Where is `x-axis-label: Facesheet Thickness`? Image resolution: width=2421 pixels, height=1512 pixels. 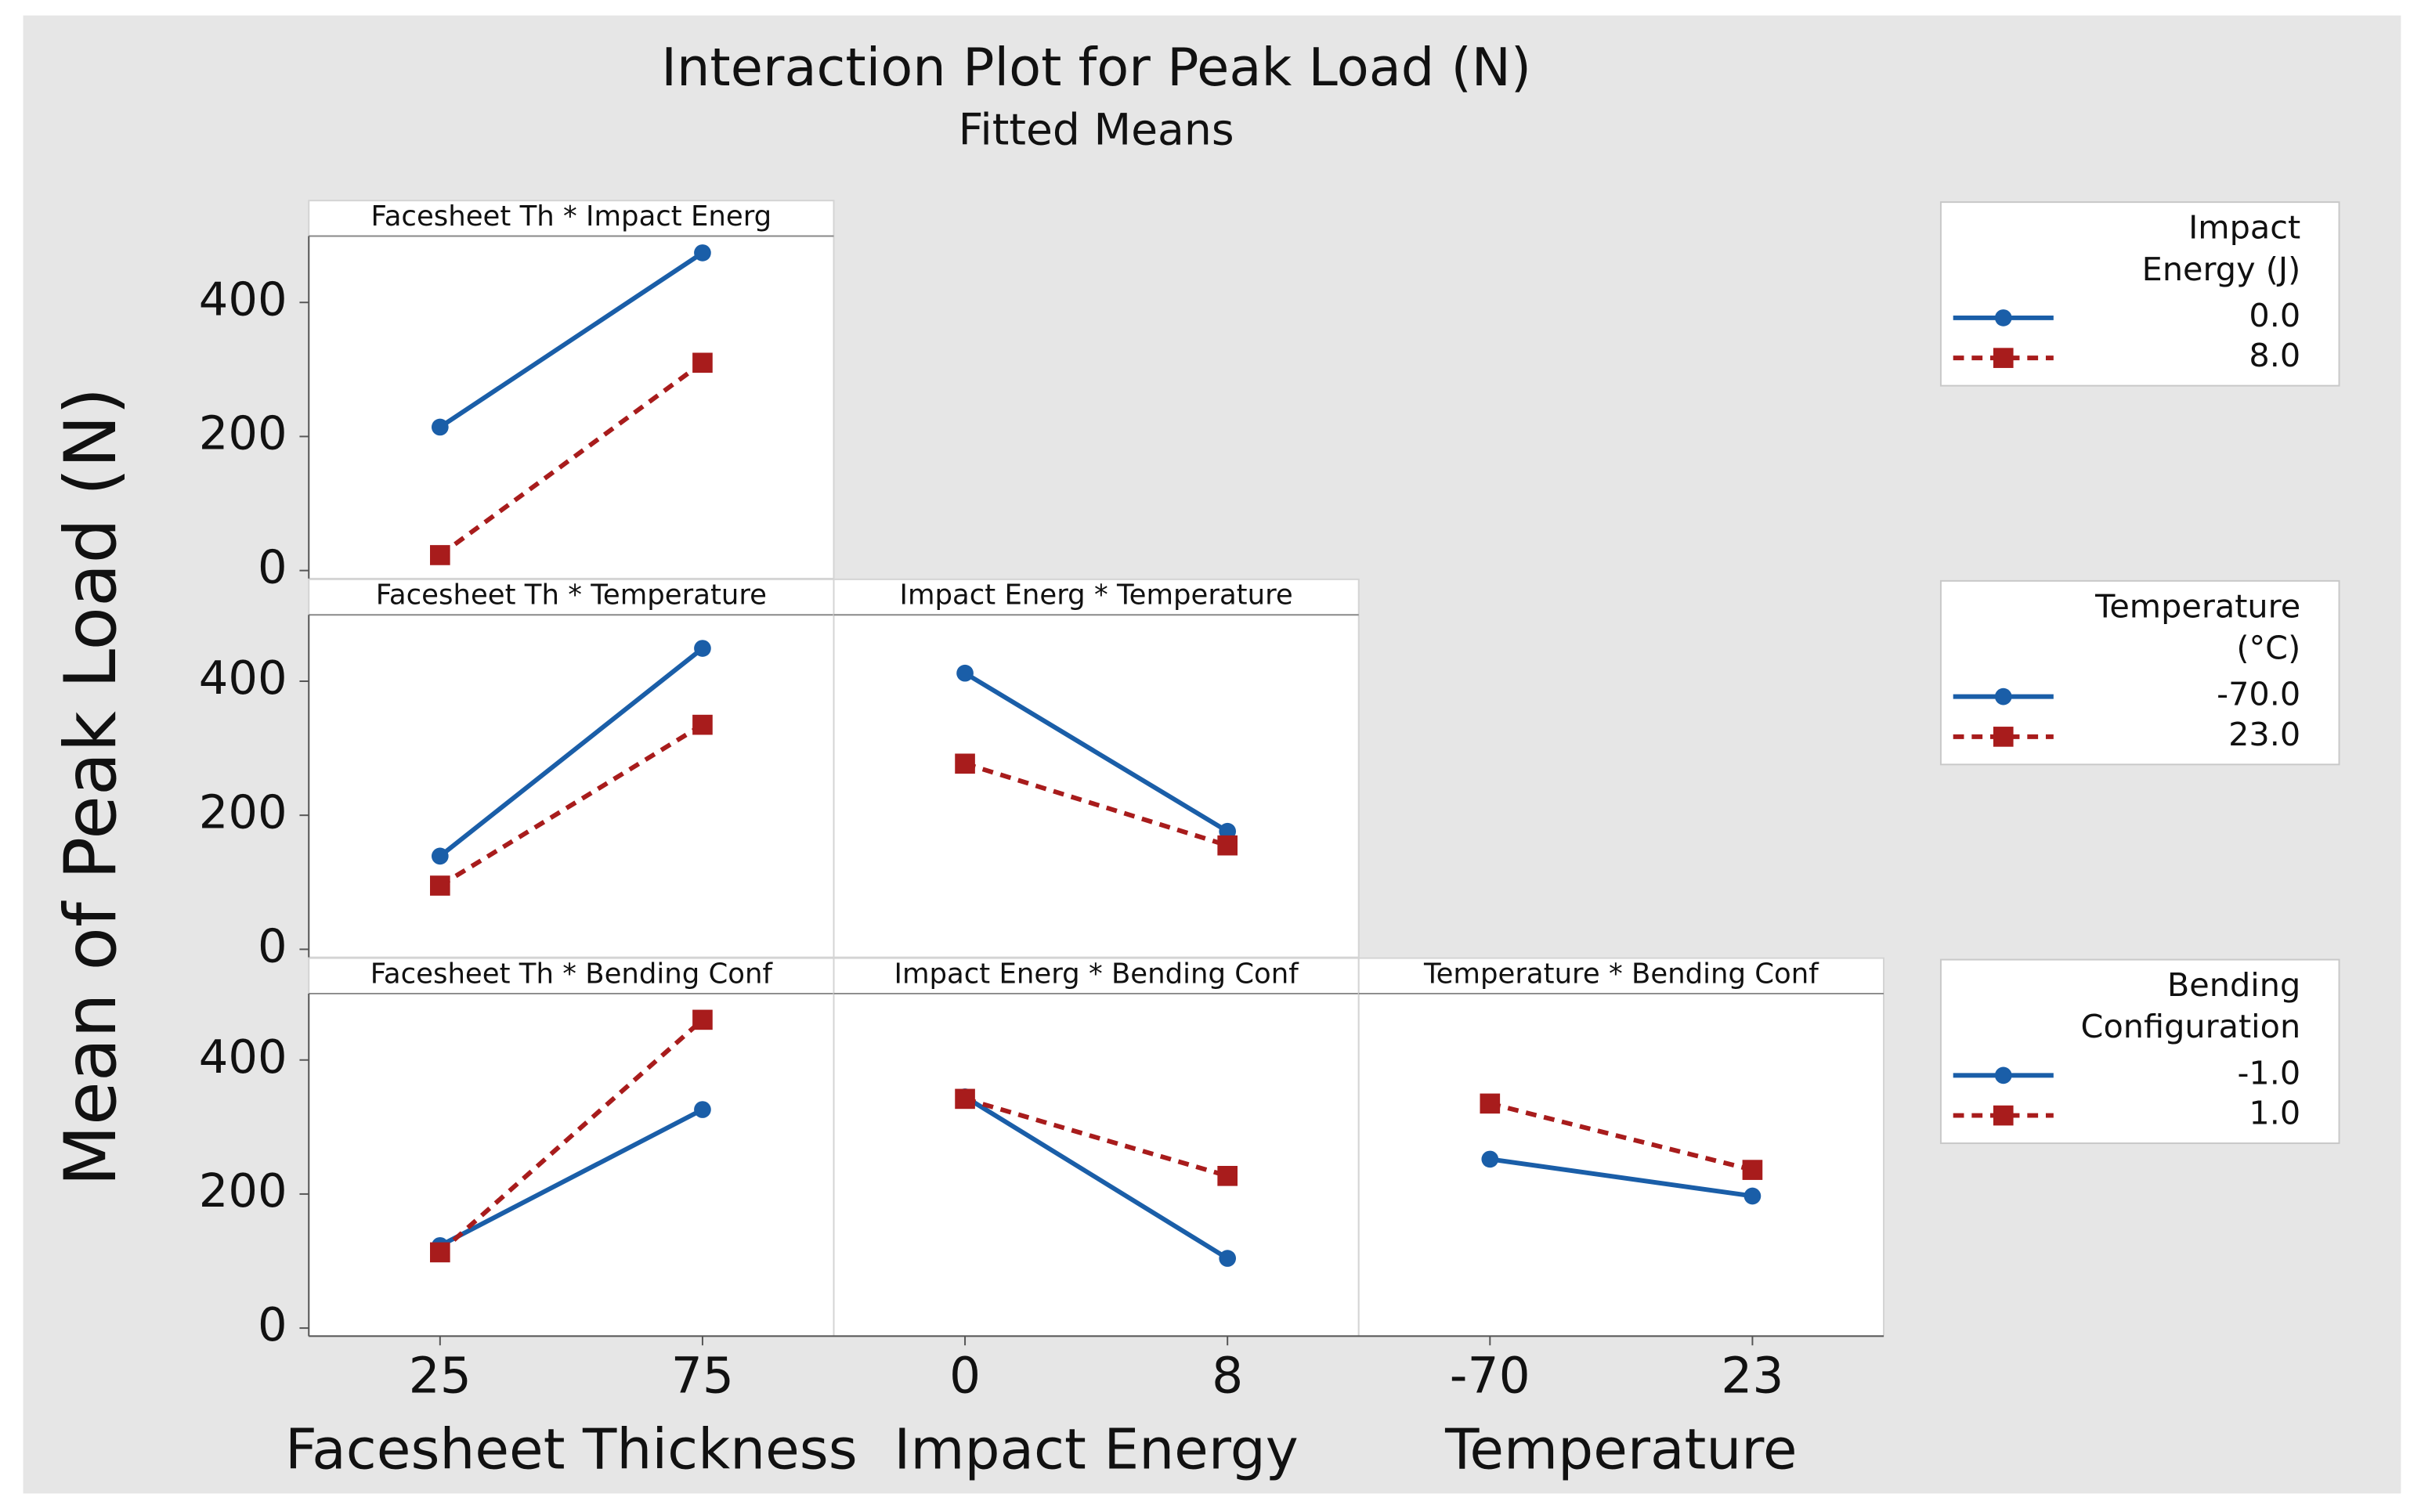 x-axis-label: Facesheet Thickness is located at coordinates (571, 1449).